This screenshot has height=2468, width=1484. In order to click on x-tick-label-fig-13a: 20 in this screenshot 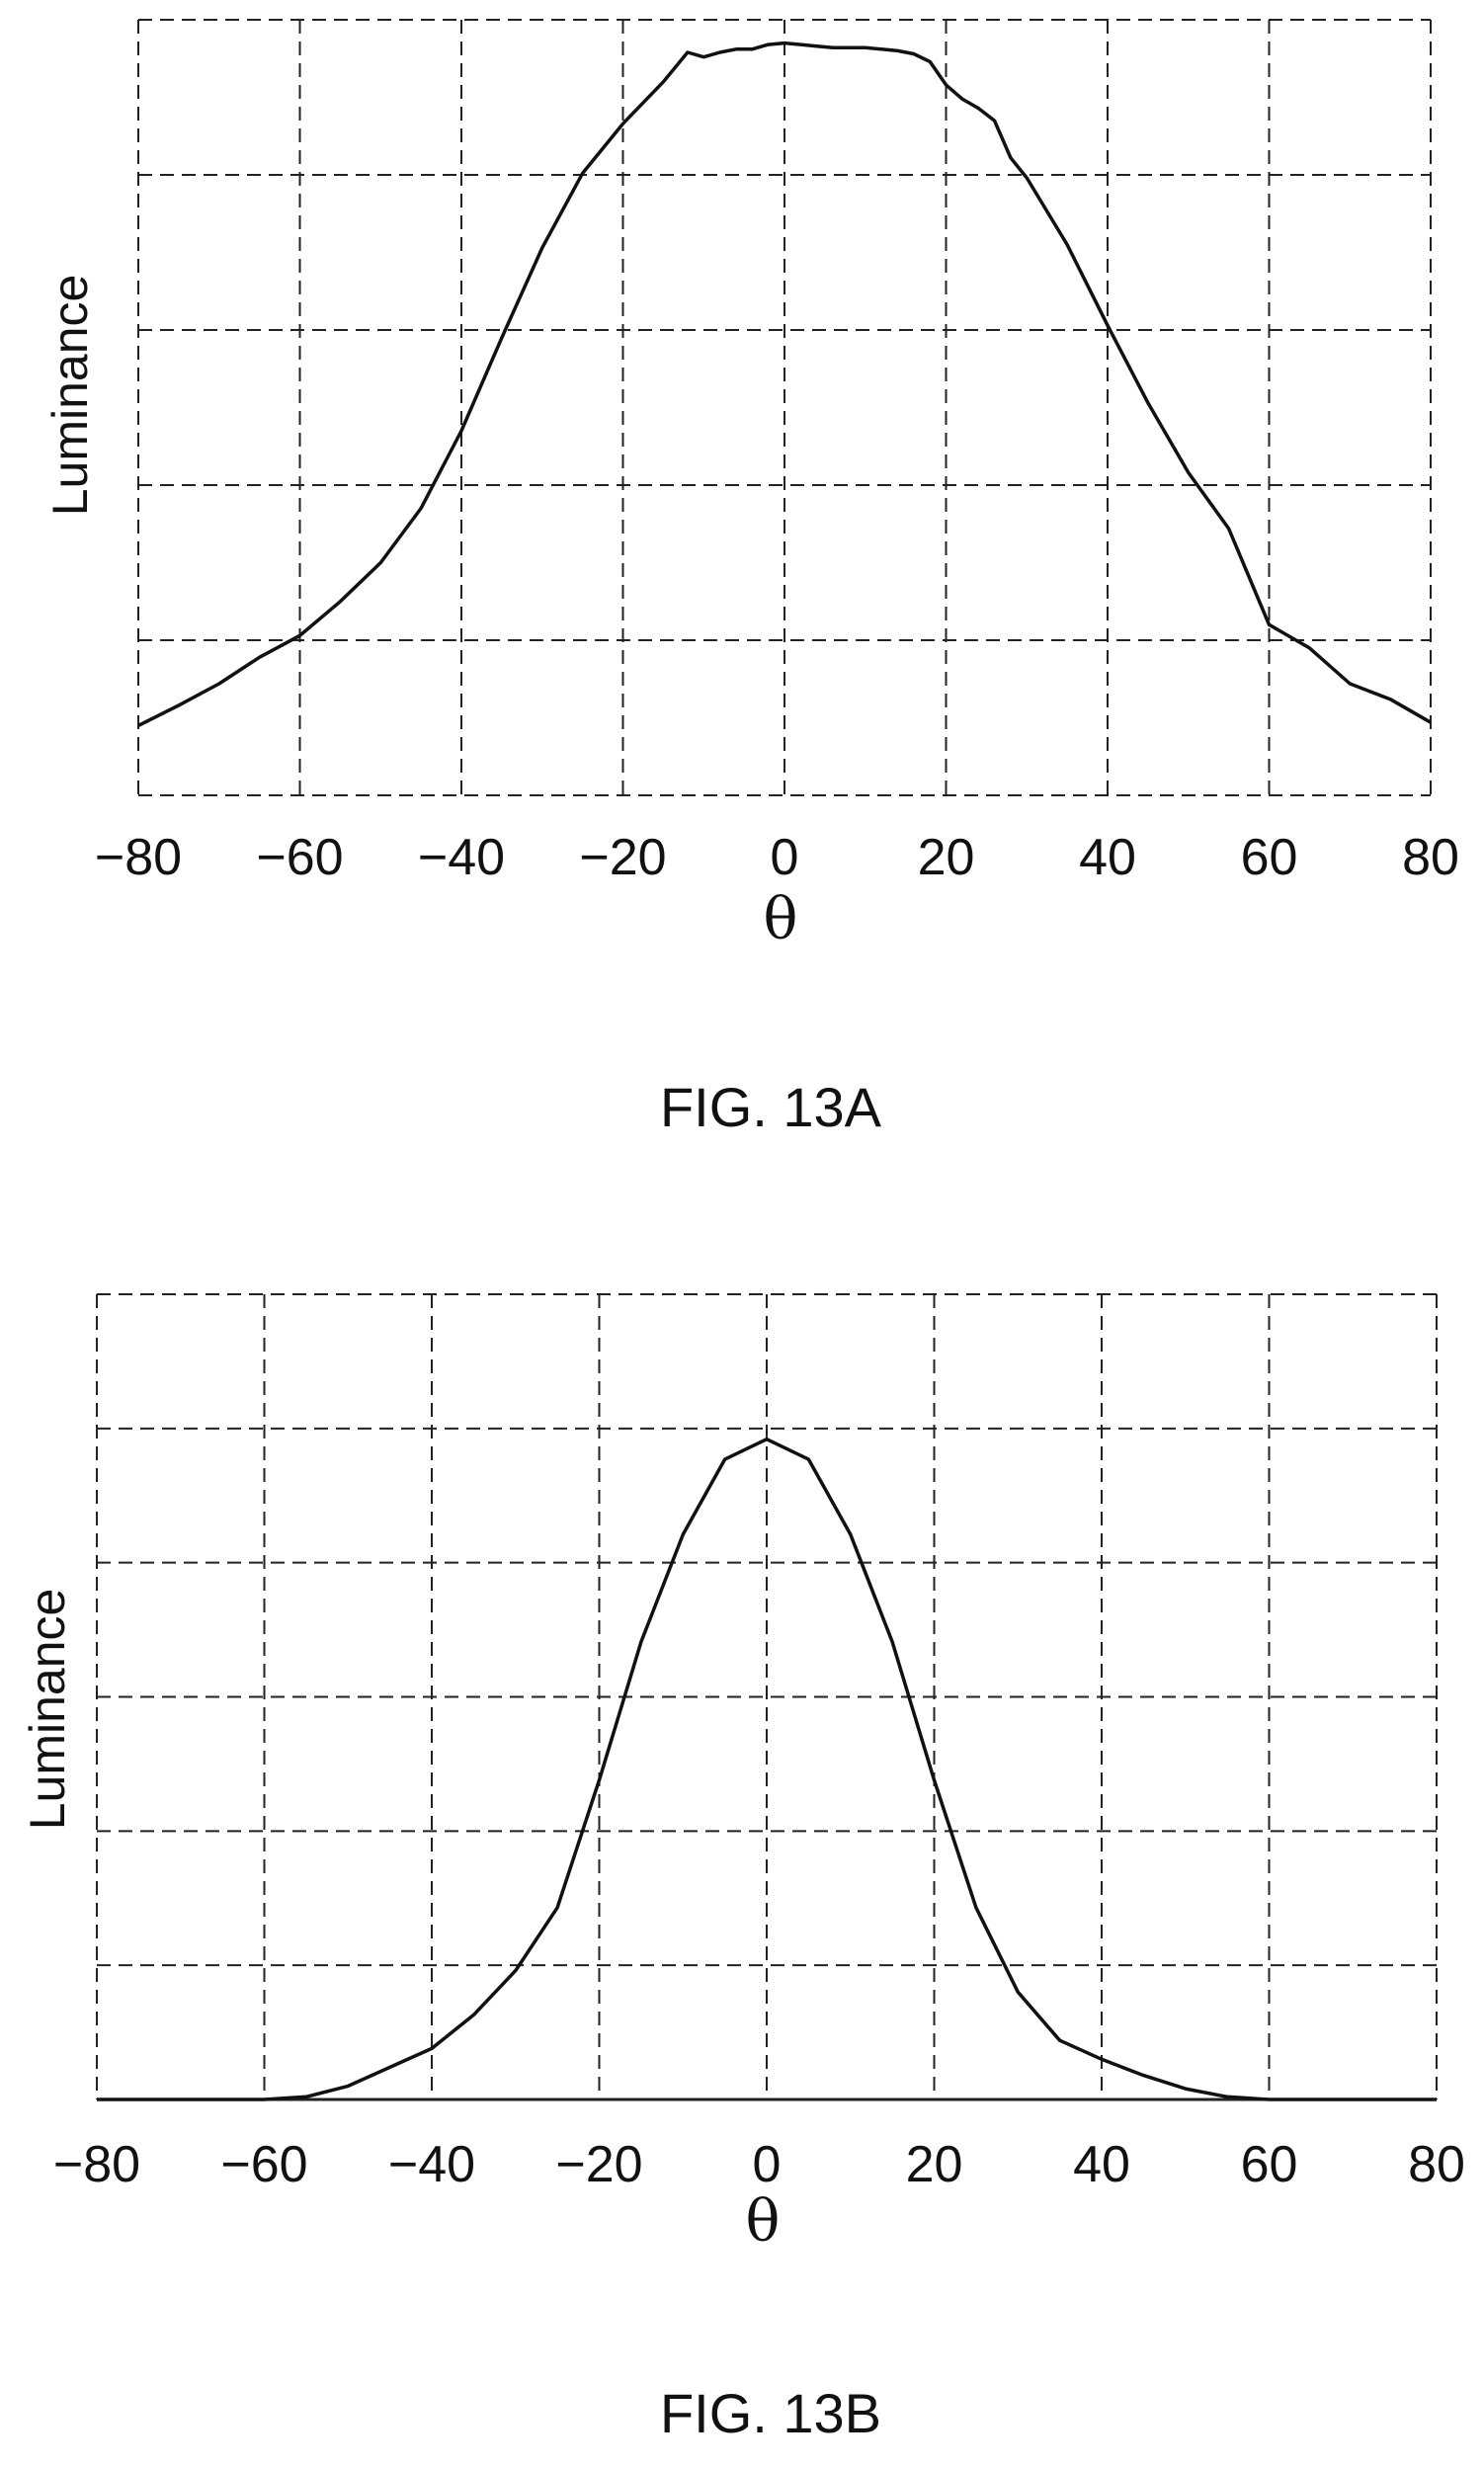, I will do `click(946, 858)`.